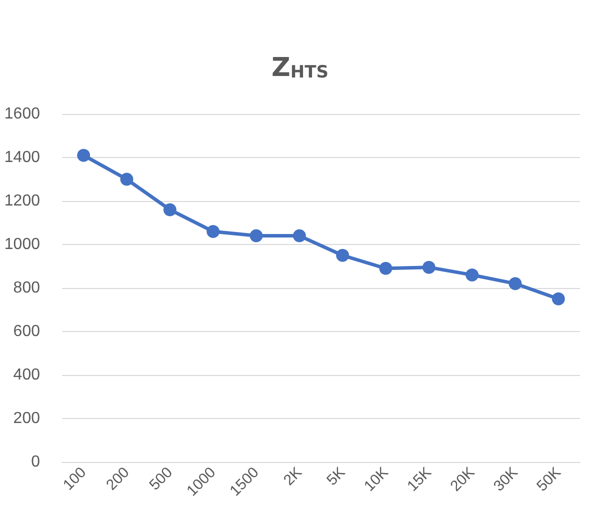 Image resolution: width=600 pixels, height=515 pixels. I want to click on x-tick-label: 100, so click(75, 479).